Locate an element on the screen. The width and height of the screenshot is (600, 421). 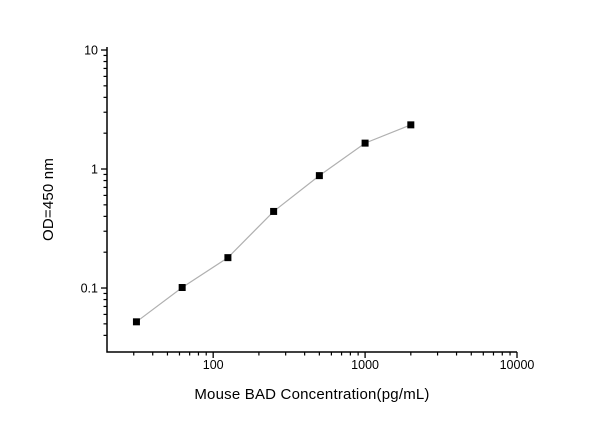
x-tick-label: 100 is located at coordinates (213, 365).